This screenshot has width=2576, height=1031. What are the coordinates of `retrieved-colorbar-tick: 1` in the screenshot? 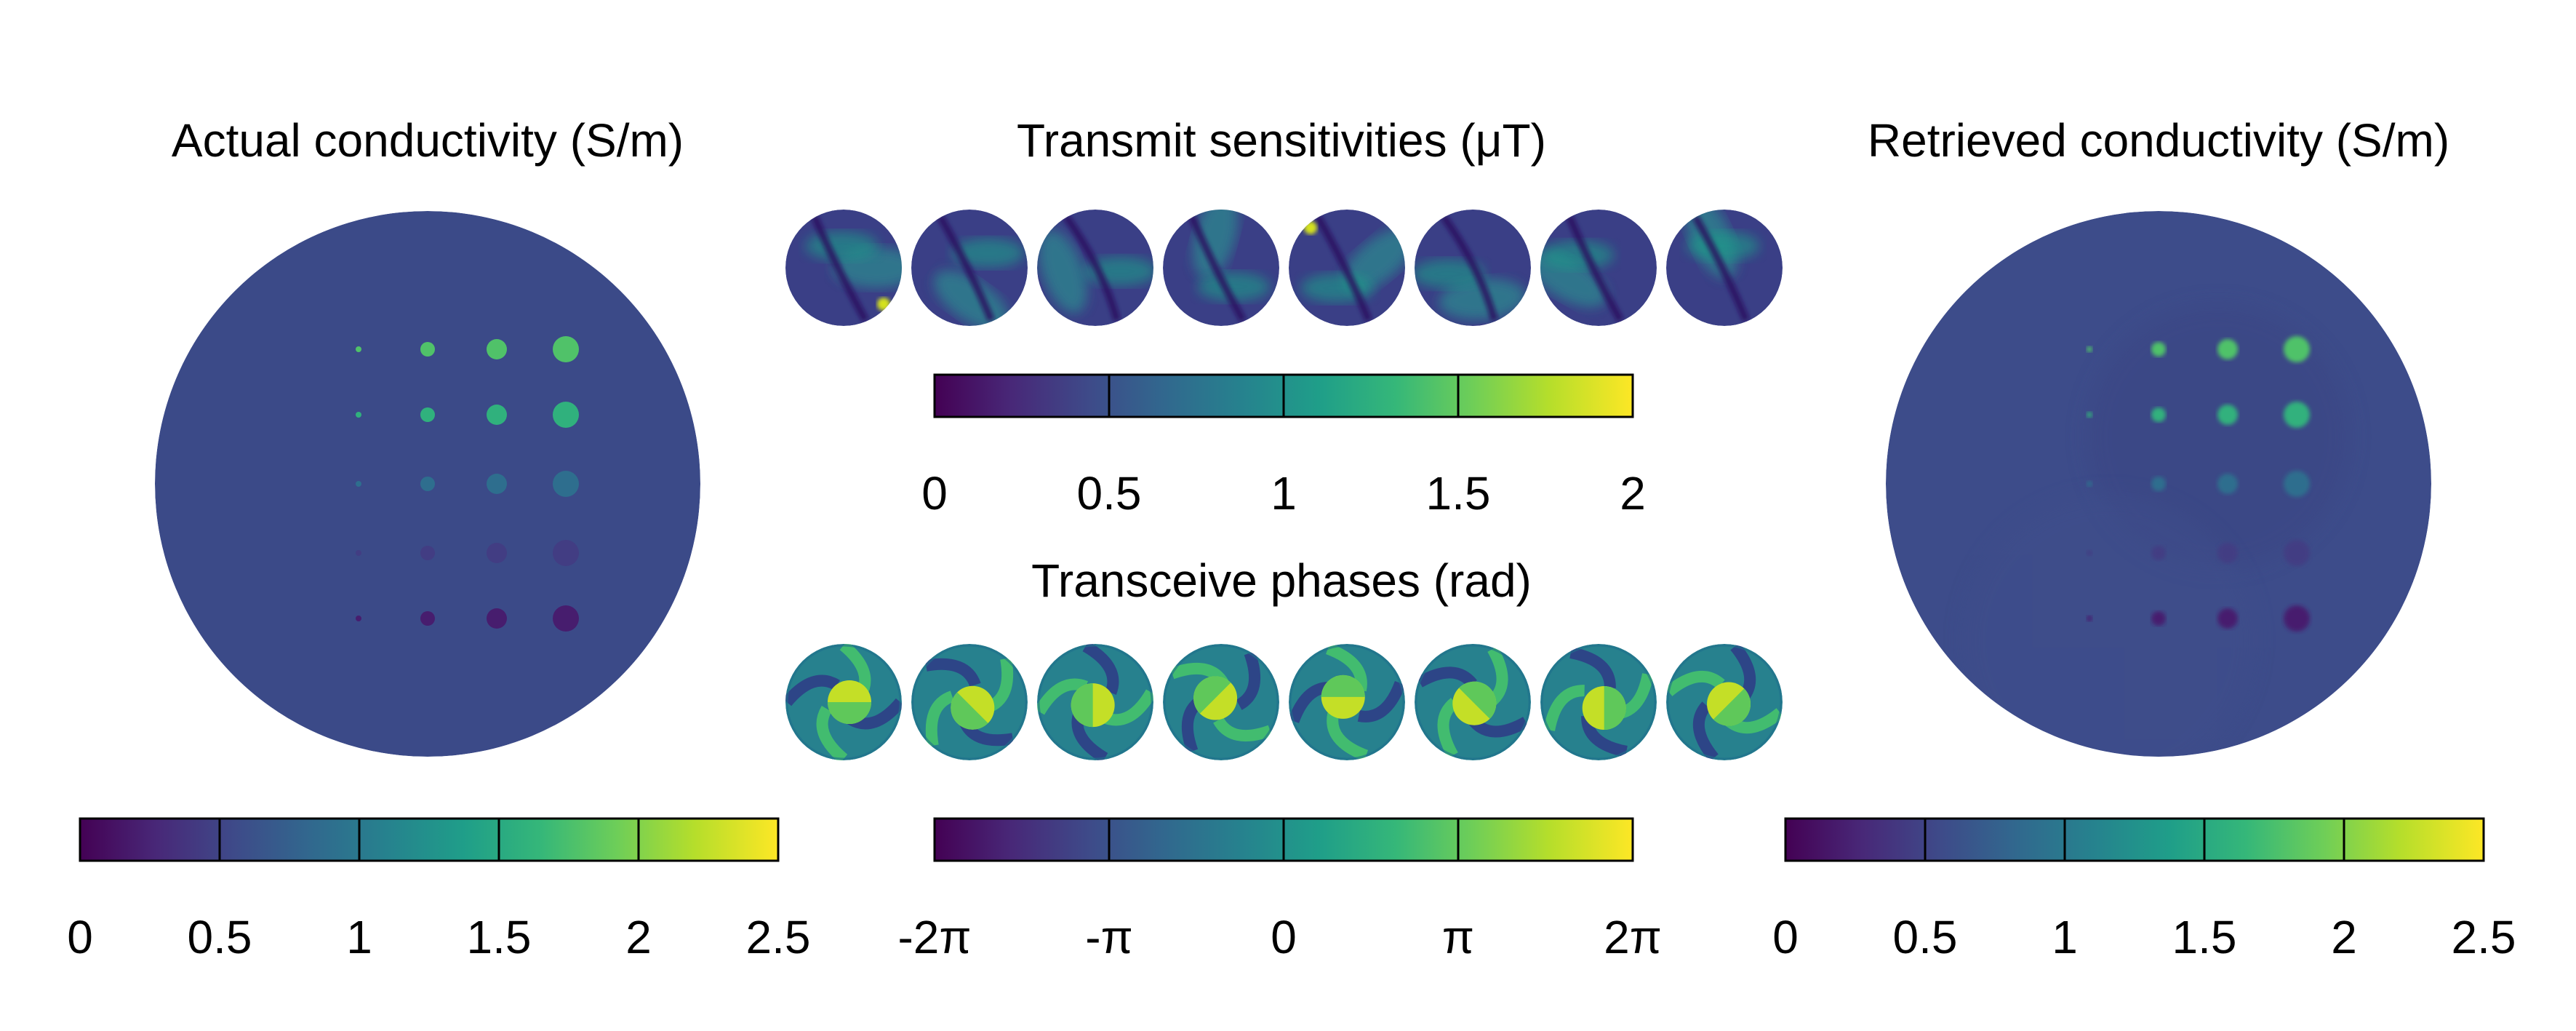 It's located at (2065, 937).